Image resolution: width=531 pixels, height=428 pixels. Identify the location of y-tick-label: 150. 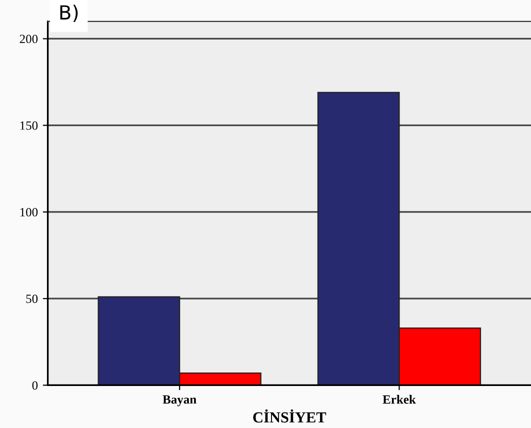
(29, 125).